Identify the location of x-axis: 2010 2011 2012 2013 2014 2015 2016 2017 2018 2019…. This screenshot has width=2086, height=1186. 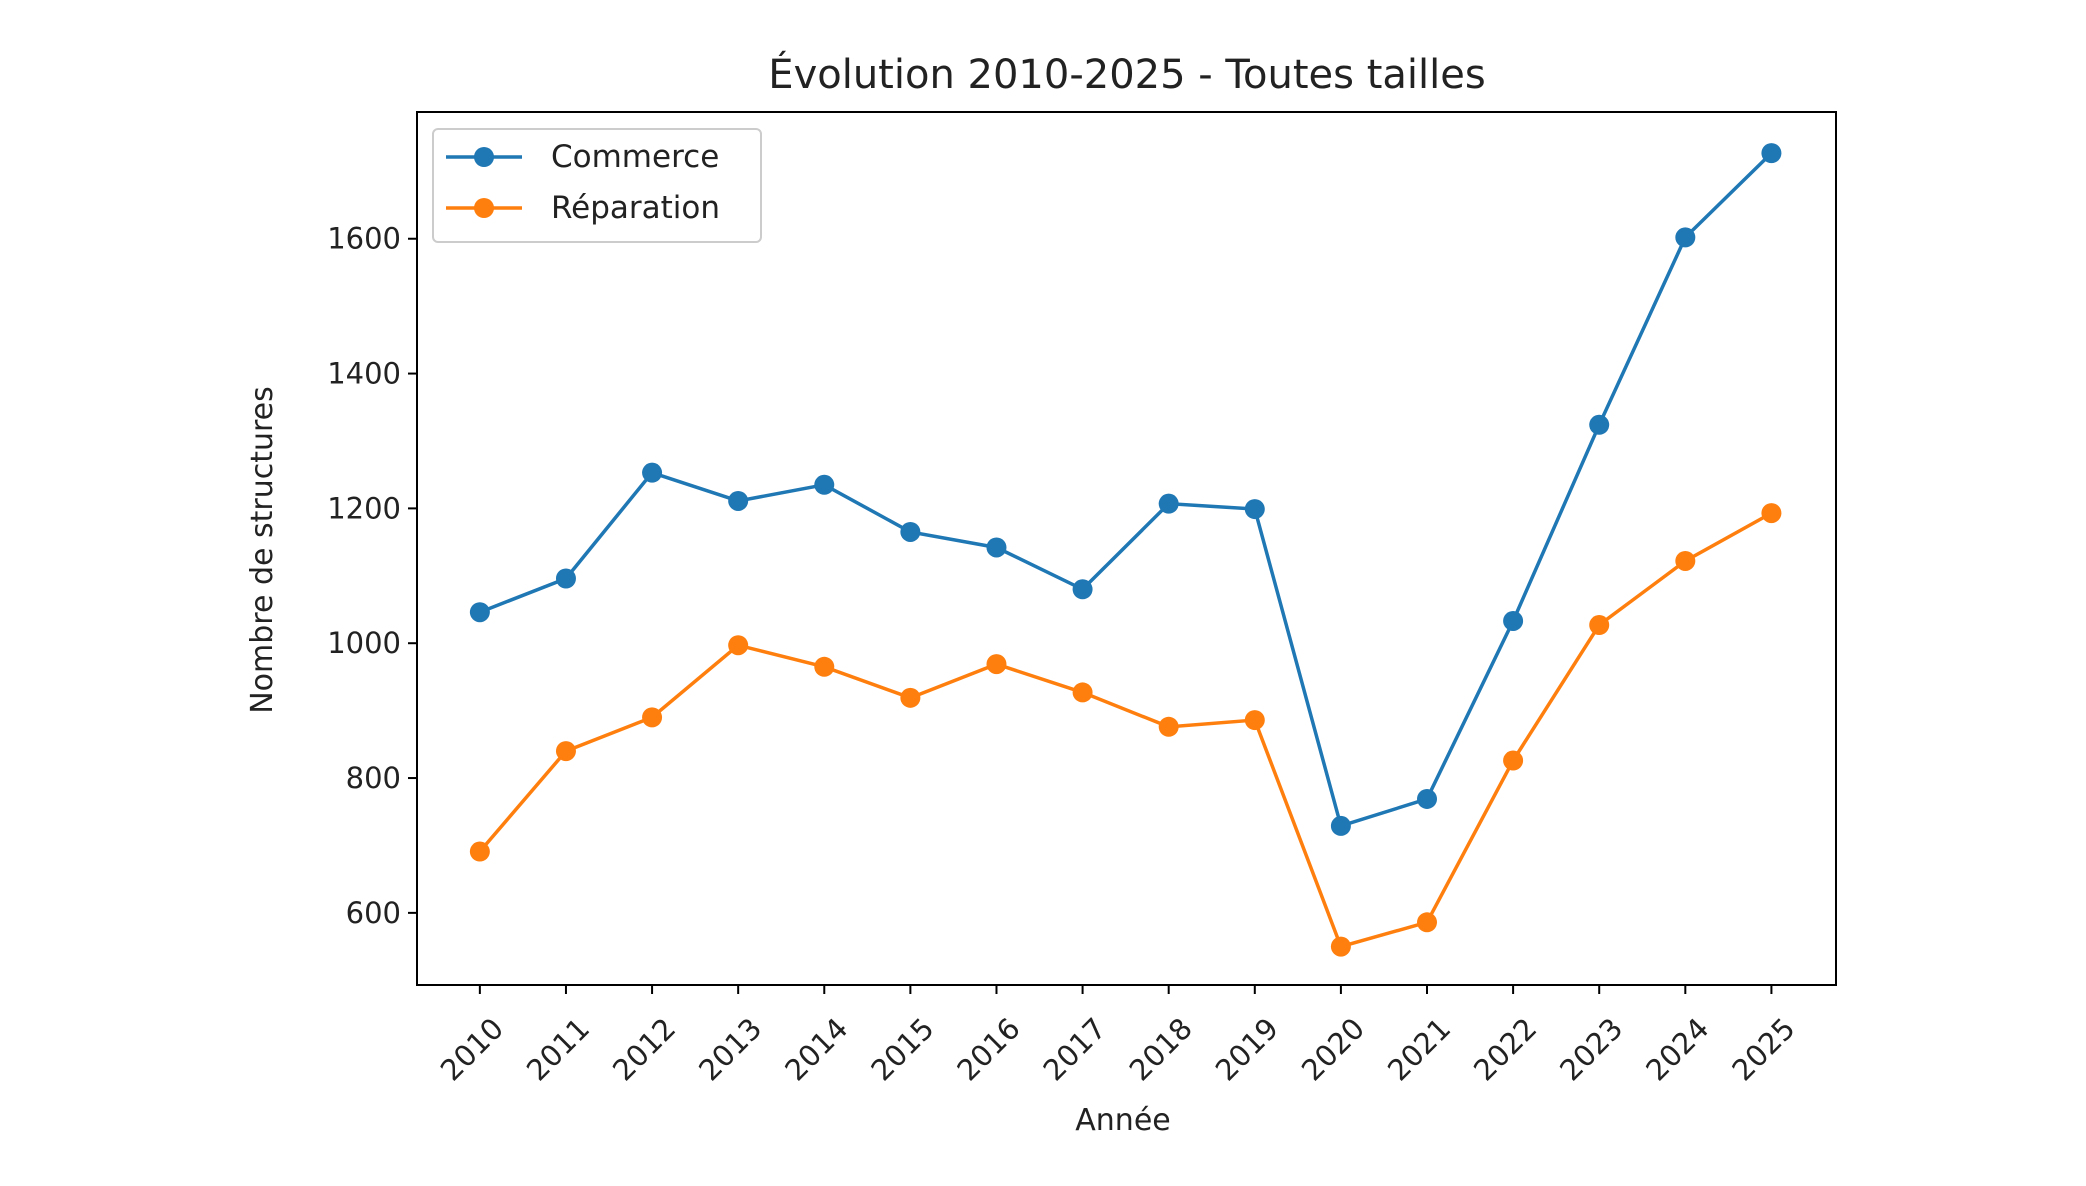
(1118, 1036).